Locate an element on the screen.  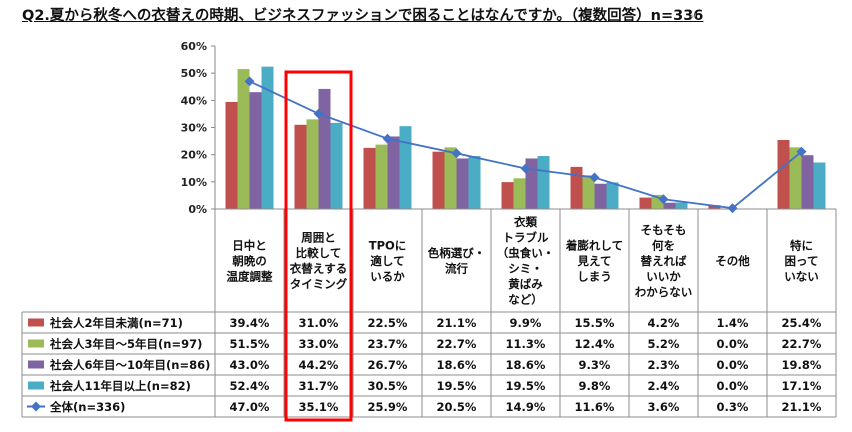
legend-label: 社会人11年目以上(n=82) is located at coordinates (120, 386).